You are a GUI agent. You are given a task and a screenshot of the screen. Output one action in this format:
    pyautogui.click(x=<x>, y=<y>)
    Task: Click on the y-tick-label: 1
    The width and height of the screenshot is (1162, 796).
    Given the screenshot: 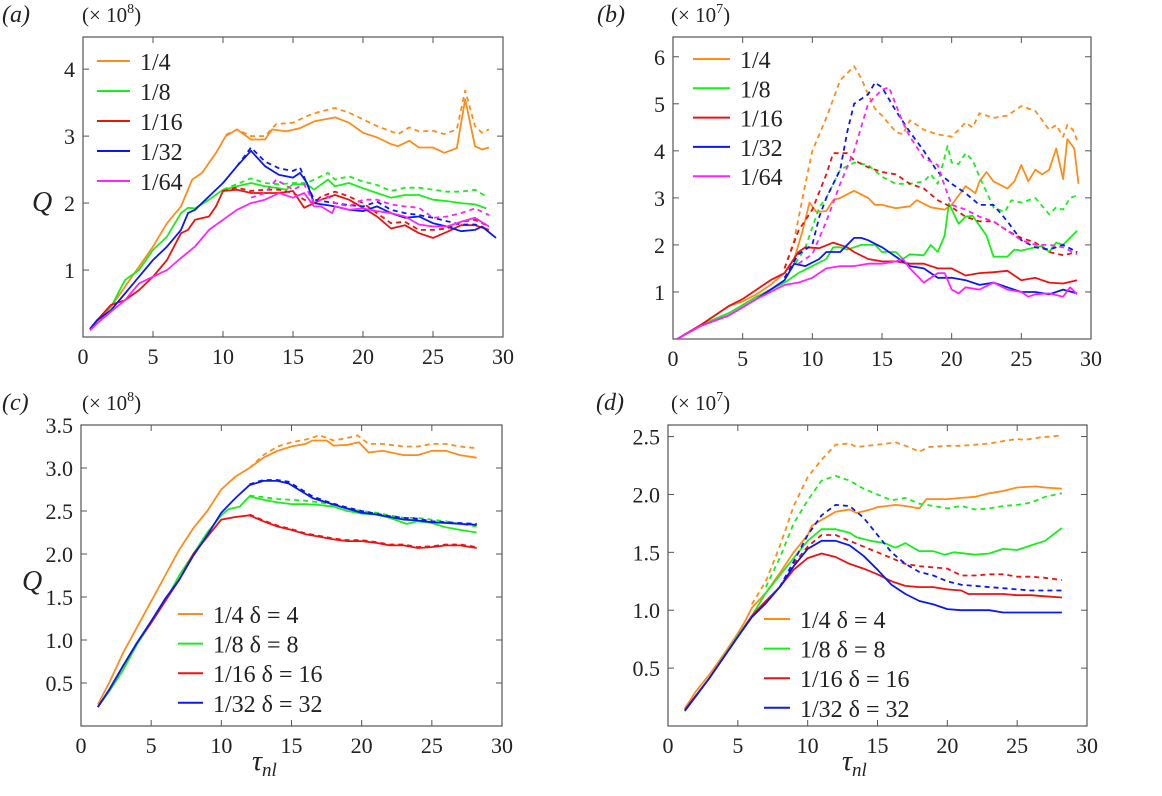 What is the action you would take?
    pyautogui.click(x=69, y=270)
    